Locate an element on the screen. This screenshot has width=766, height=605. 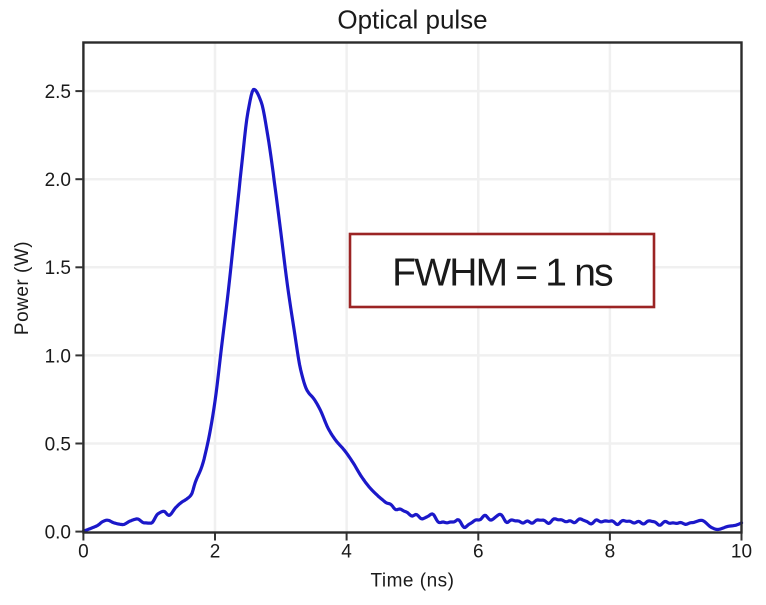
svg-text: 4 is located at coordinates (346, 552).